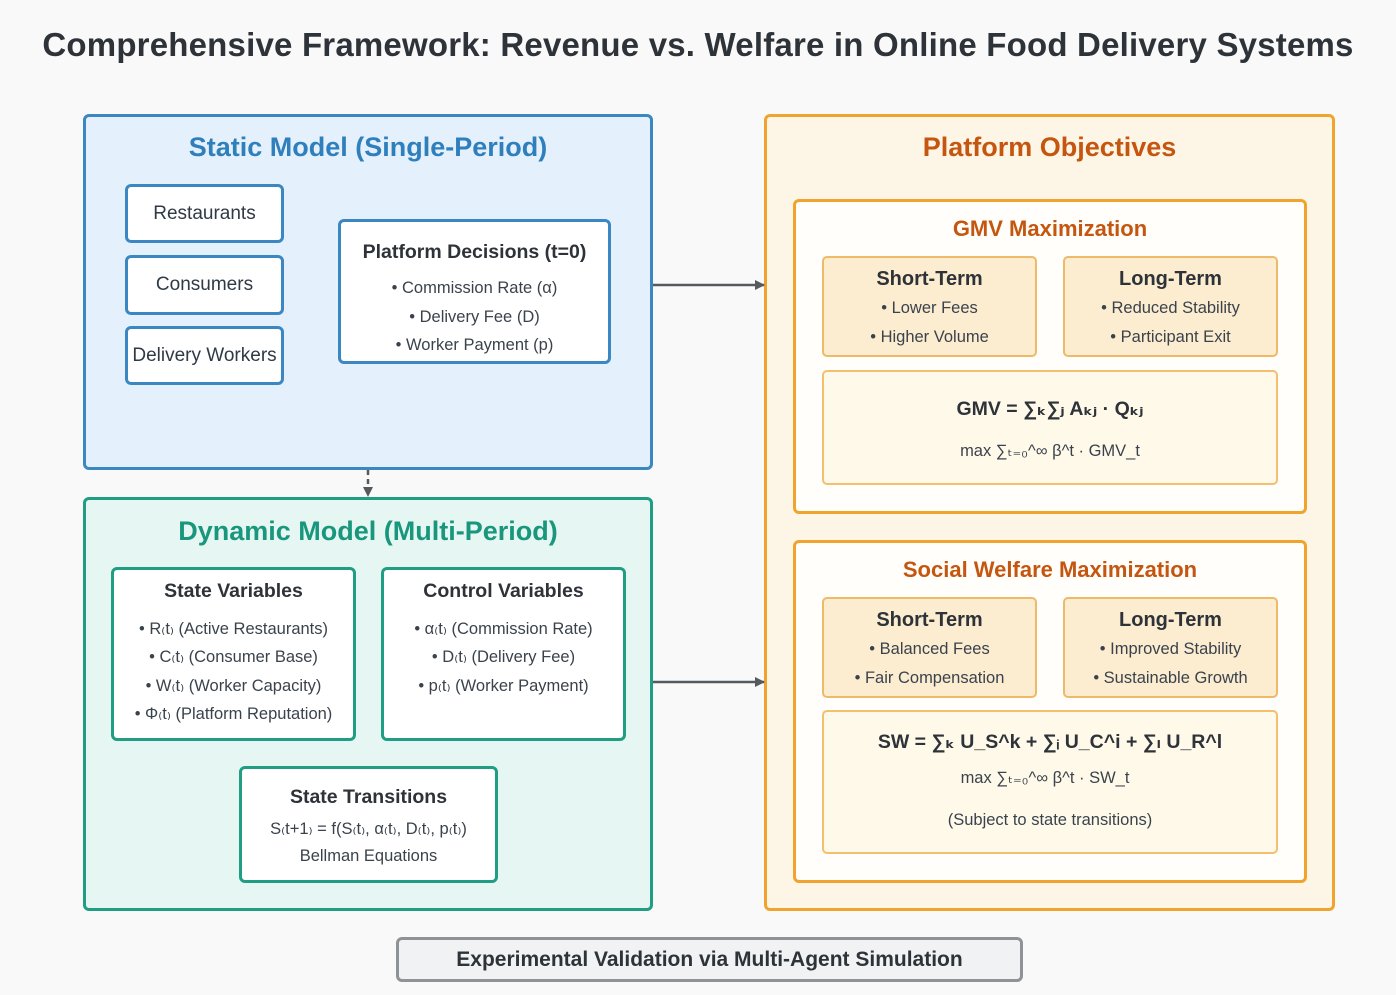 This screenshot has width=1396, height=995. What do you see at coordinates (474, 252) in the screenshot?
I see `platform-decisions-title: Platform Decisions (t=0)` at bounding box center [474, 252].